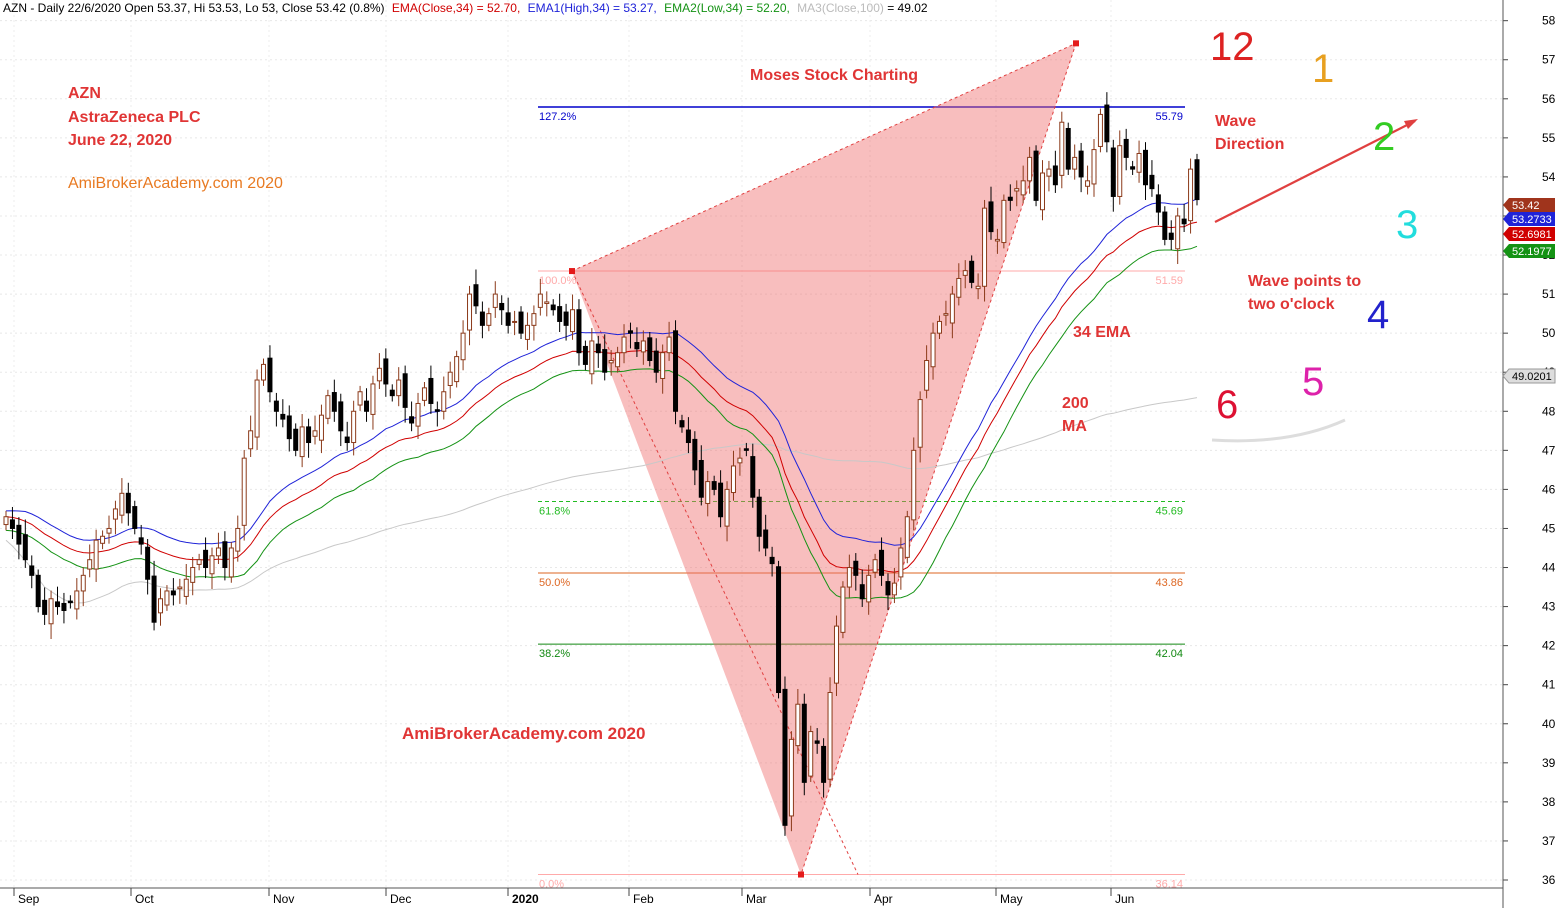 The height and width of the screenshot is (908, 1561). I want to click on ema34-label: 34 EMA, so click(1102, 332).